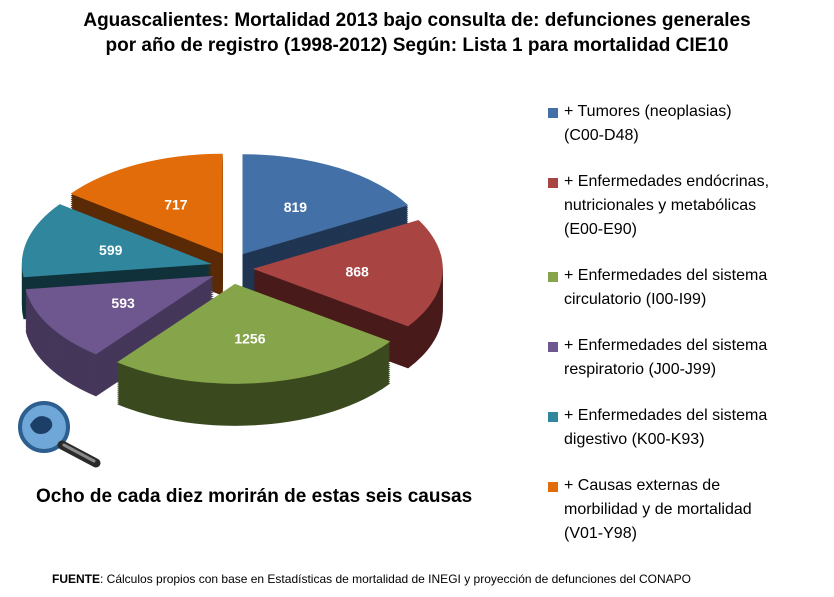 This screenshot has width=834, height=597. Describe the element at coordinates (601, 135) in the screenshot. I see `legend-label: (C00-D48)` at that location.